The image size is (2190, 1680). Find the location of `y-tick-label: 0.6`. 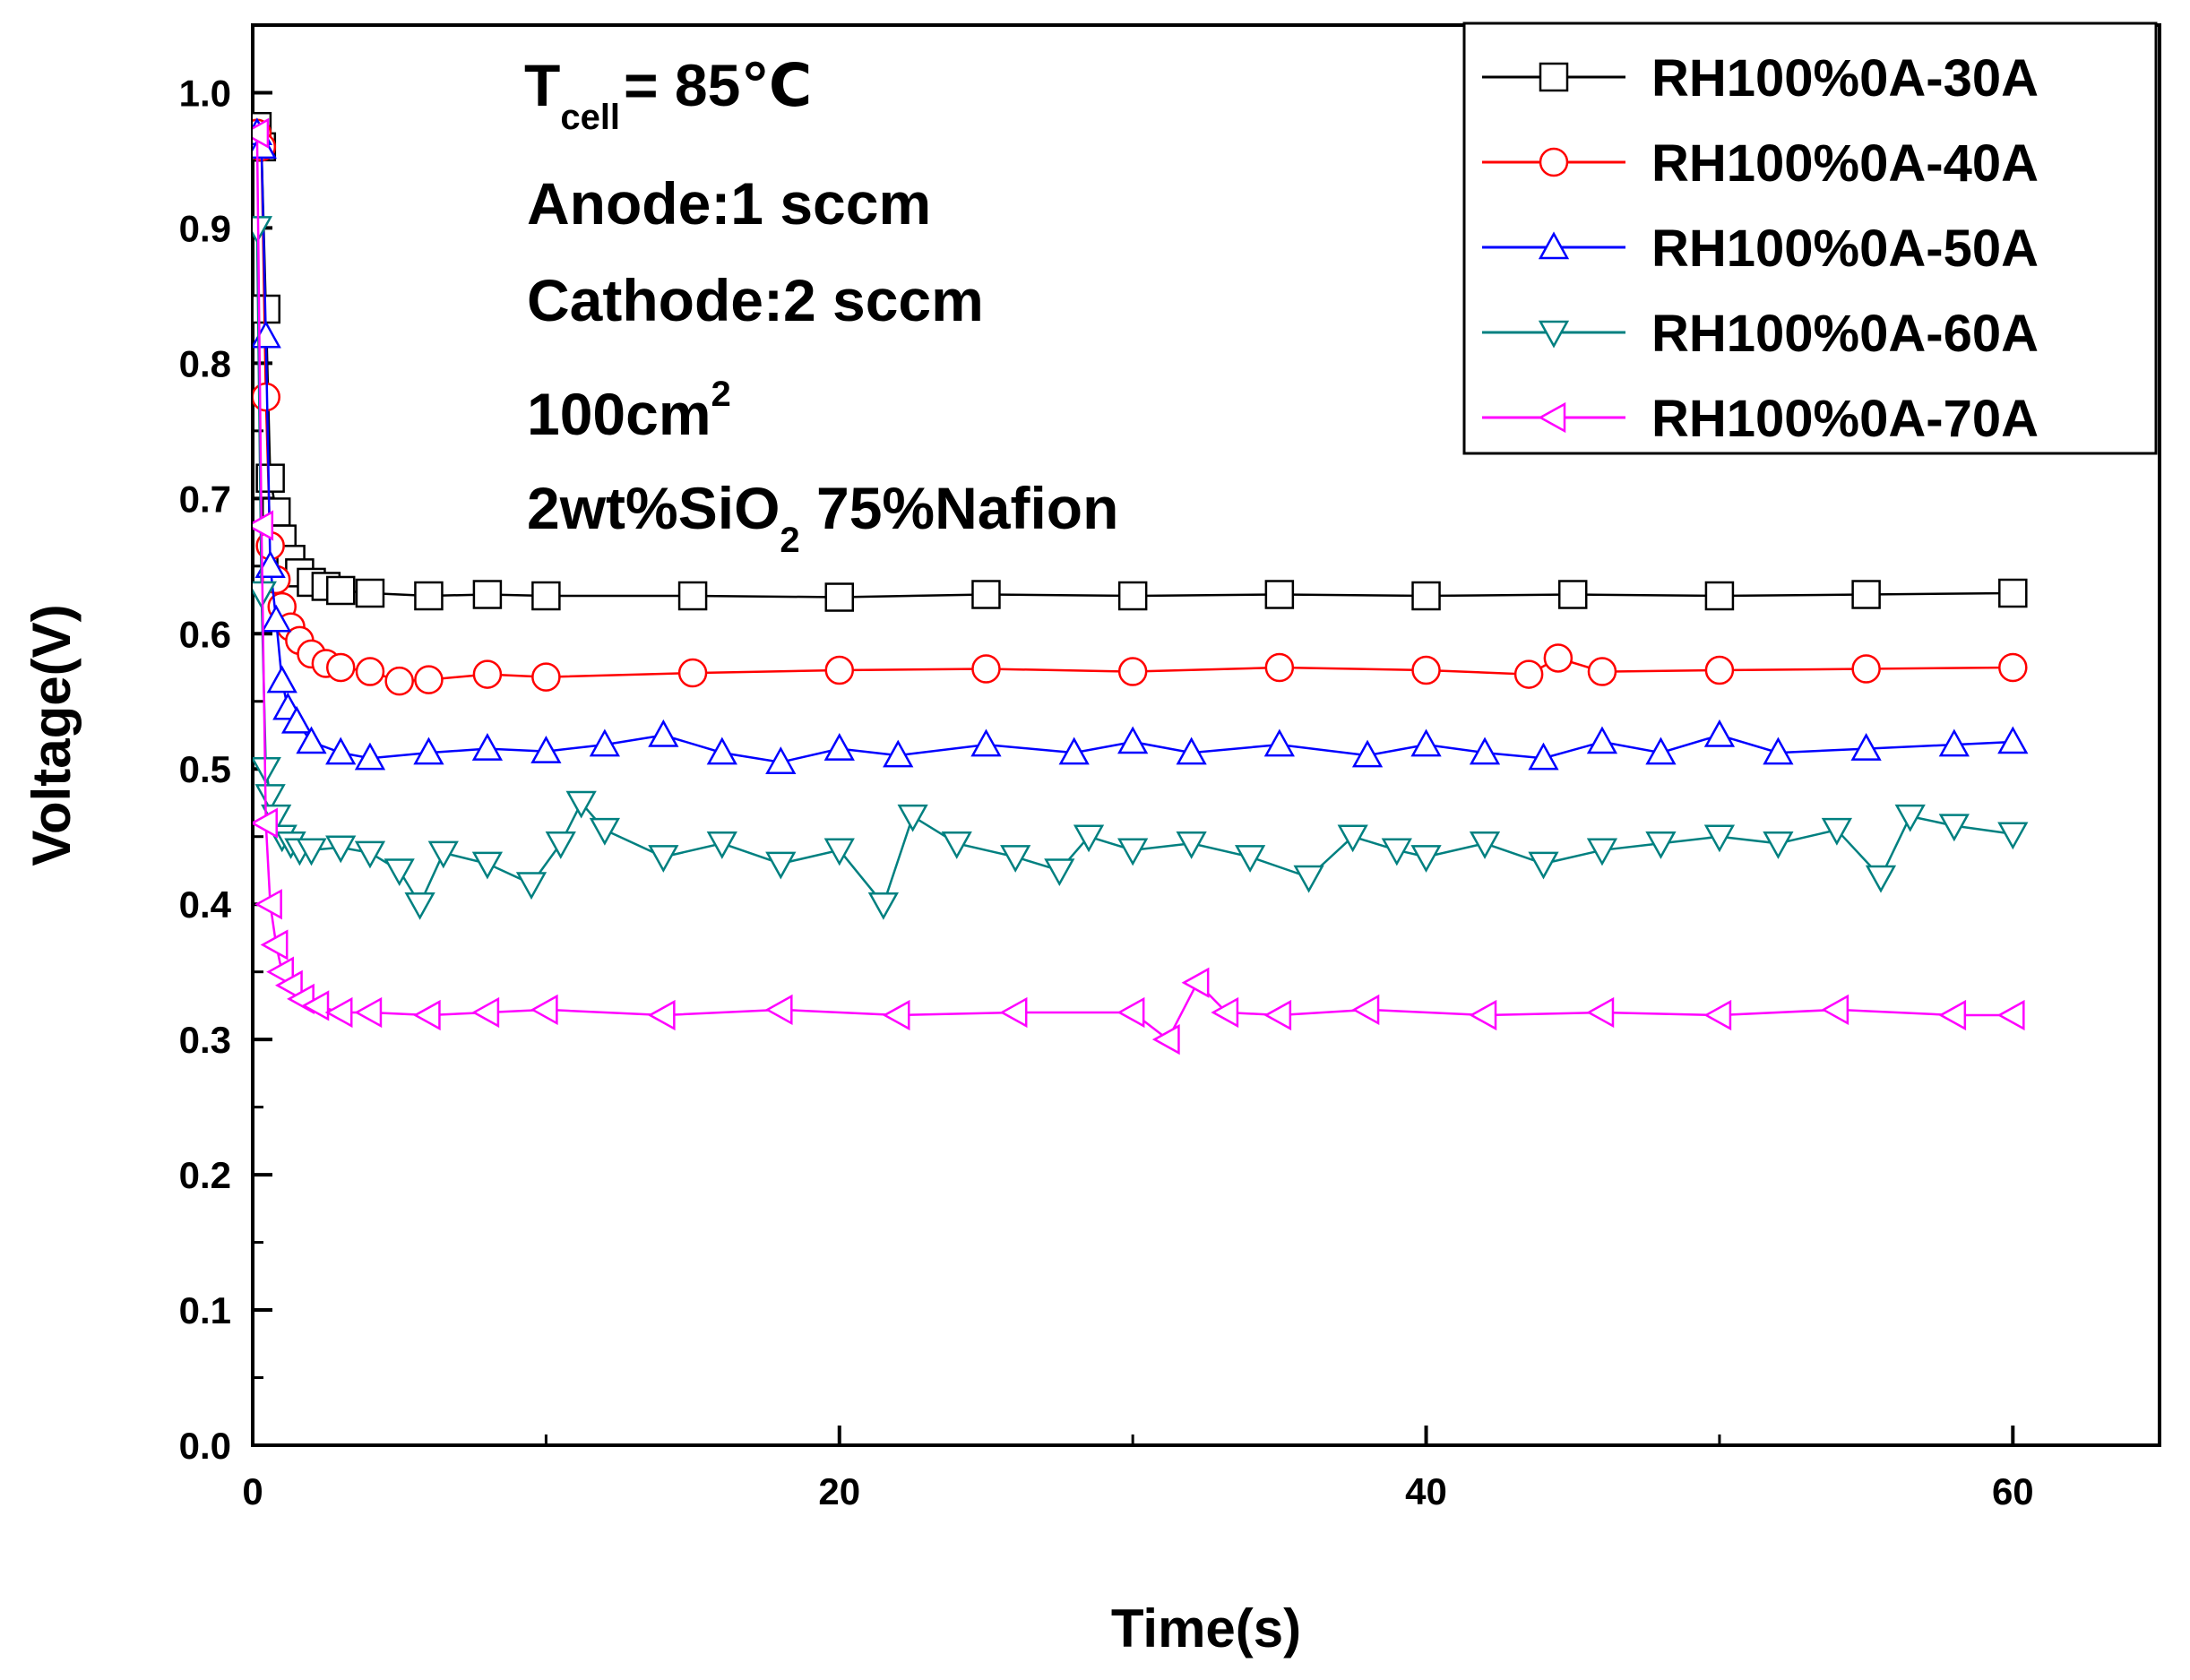

y-tick-label: 0.6 is located at coordinates (205, 634).